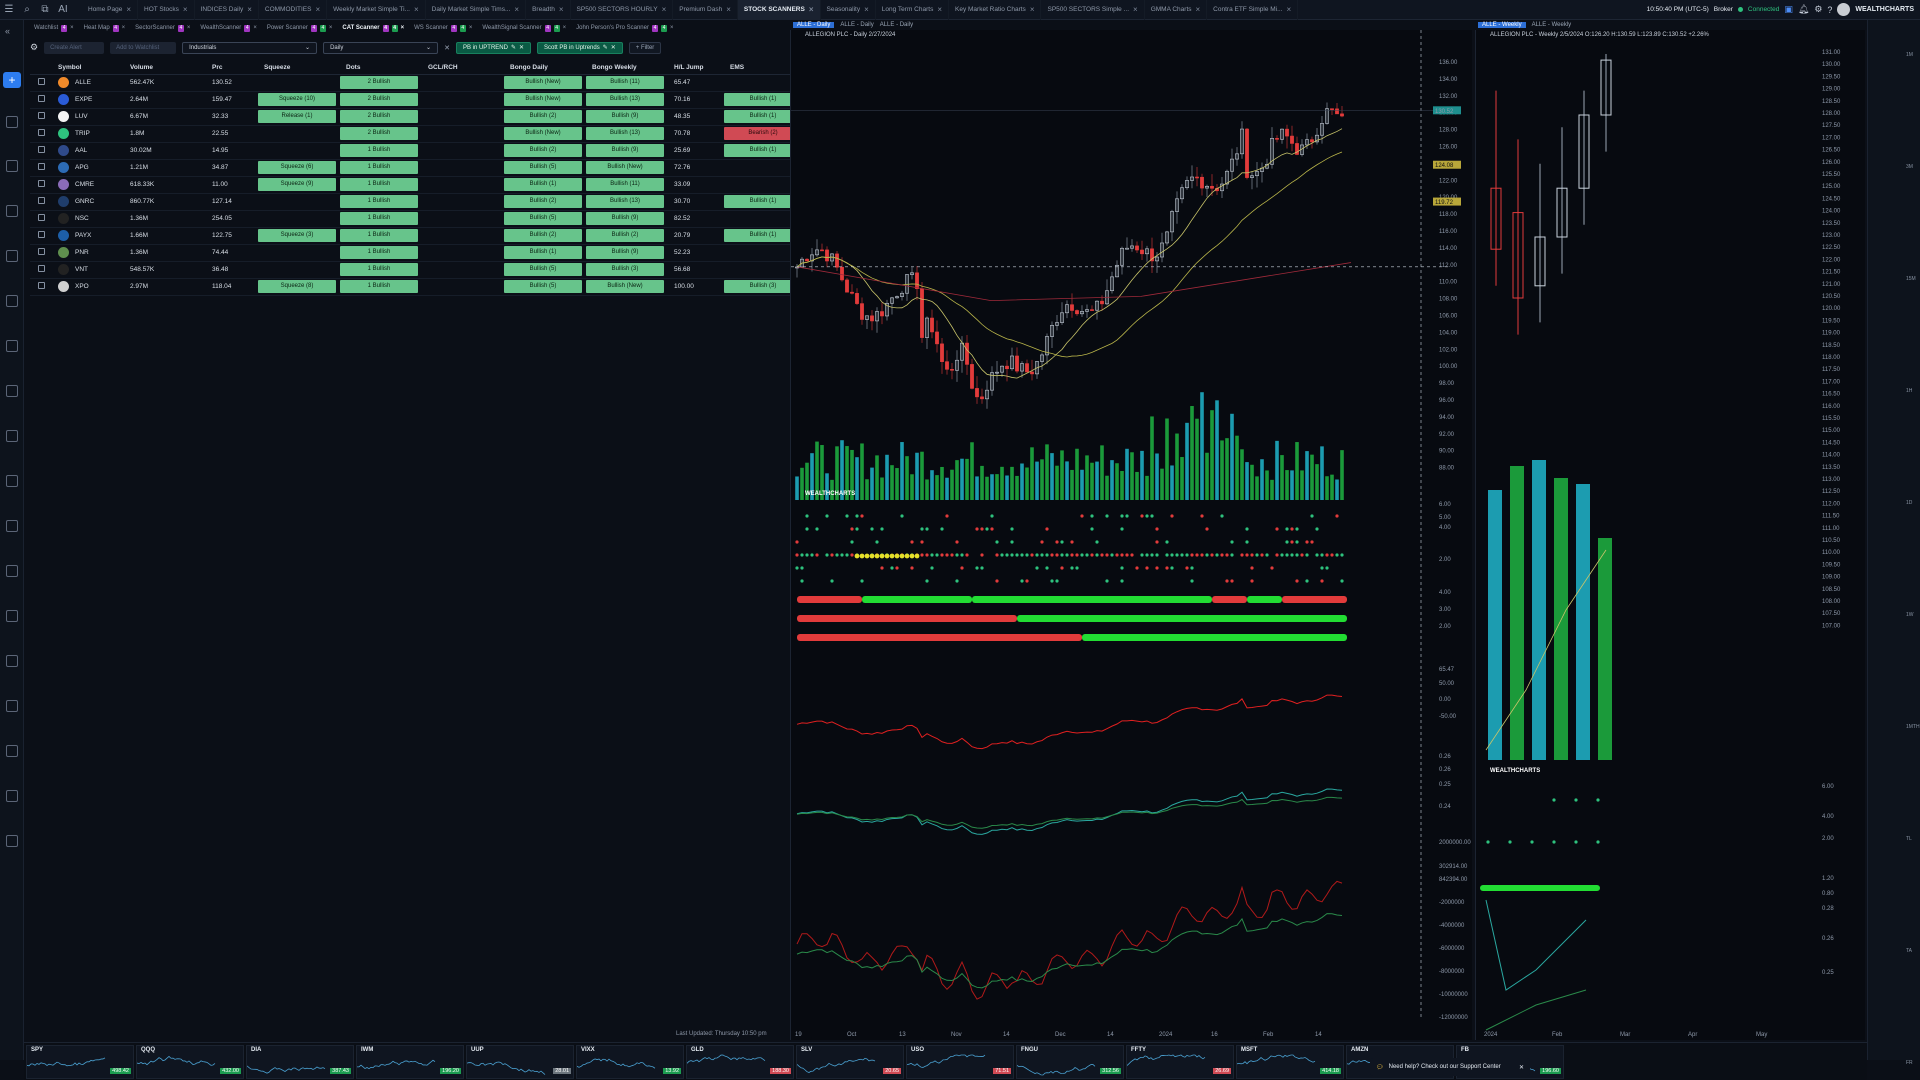 The image size is (1920, 1080). I want to click on timeframe-button: 15M, so click(1911, 279).